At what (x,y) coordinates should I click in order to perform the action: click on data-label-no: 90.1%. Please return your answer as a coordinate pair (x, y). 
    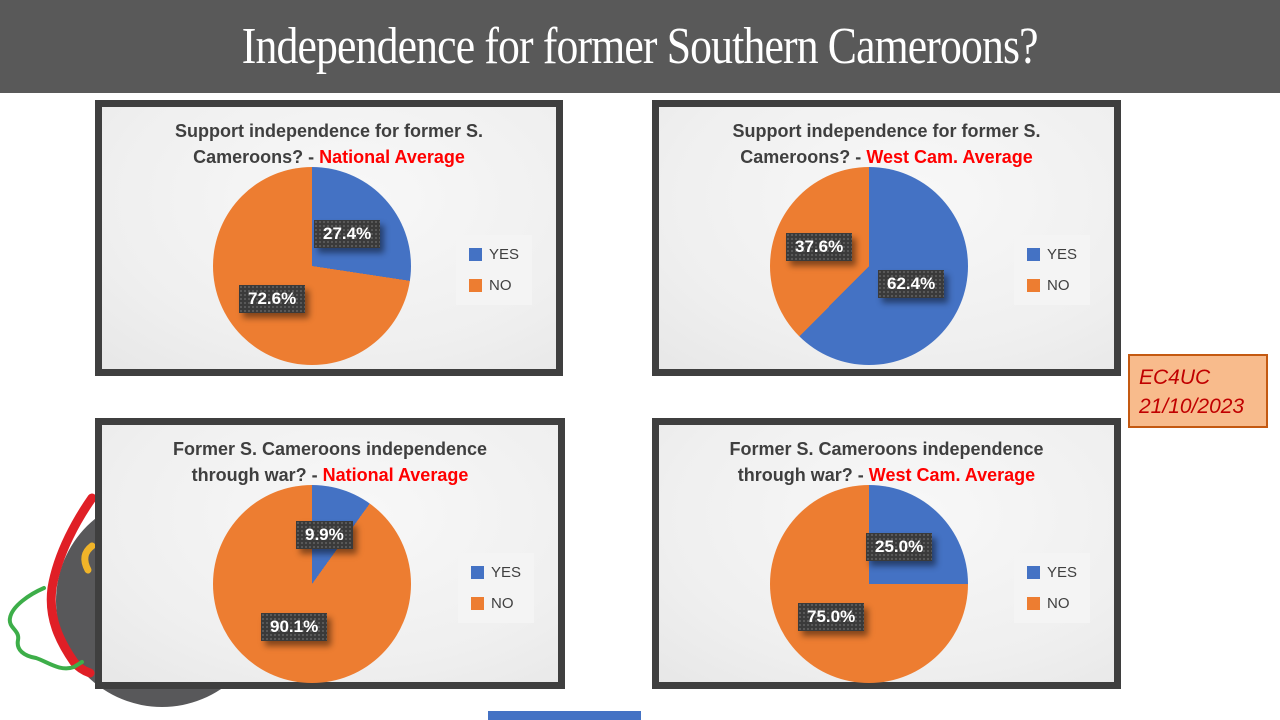
    Looking at the image, I should click on (294, 627).